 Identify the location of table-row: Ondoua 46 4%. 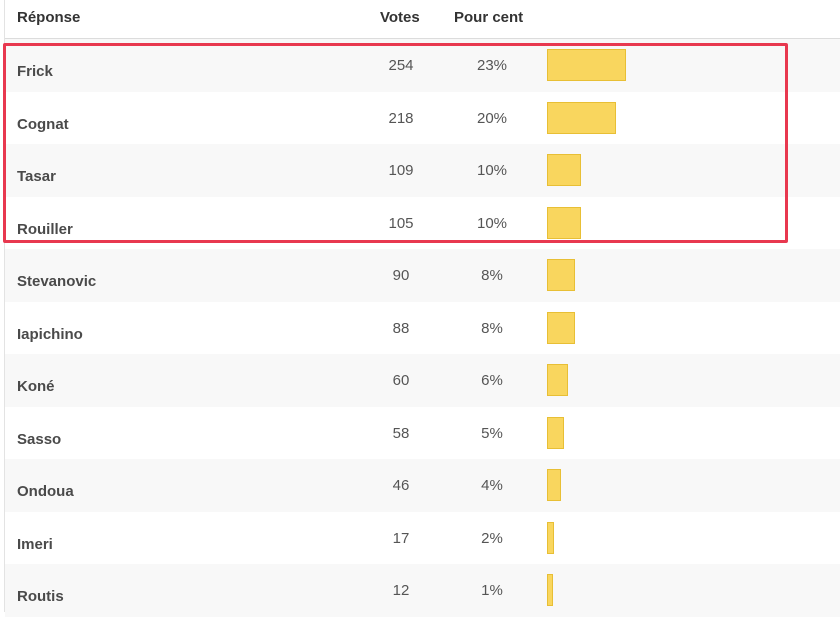
(422, 485).